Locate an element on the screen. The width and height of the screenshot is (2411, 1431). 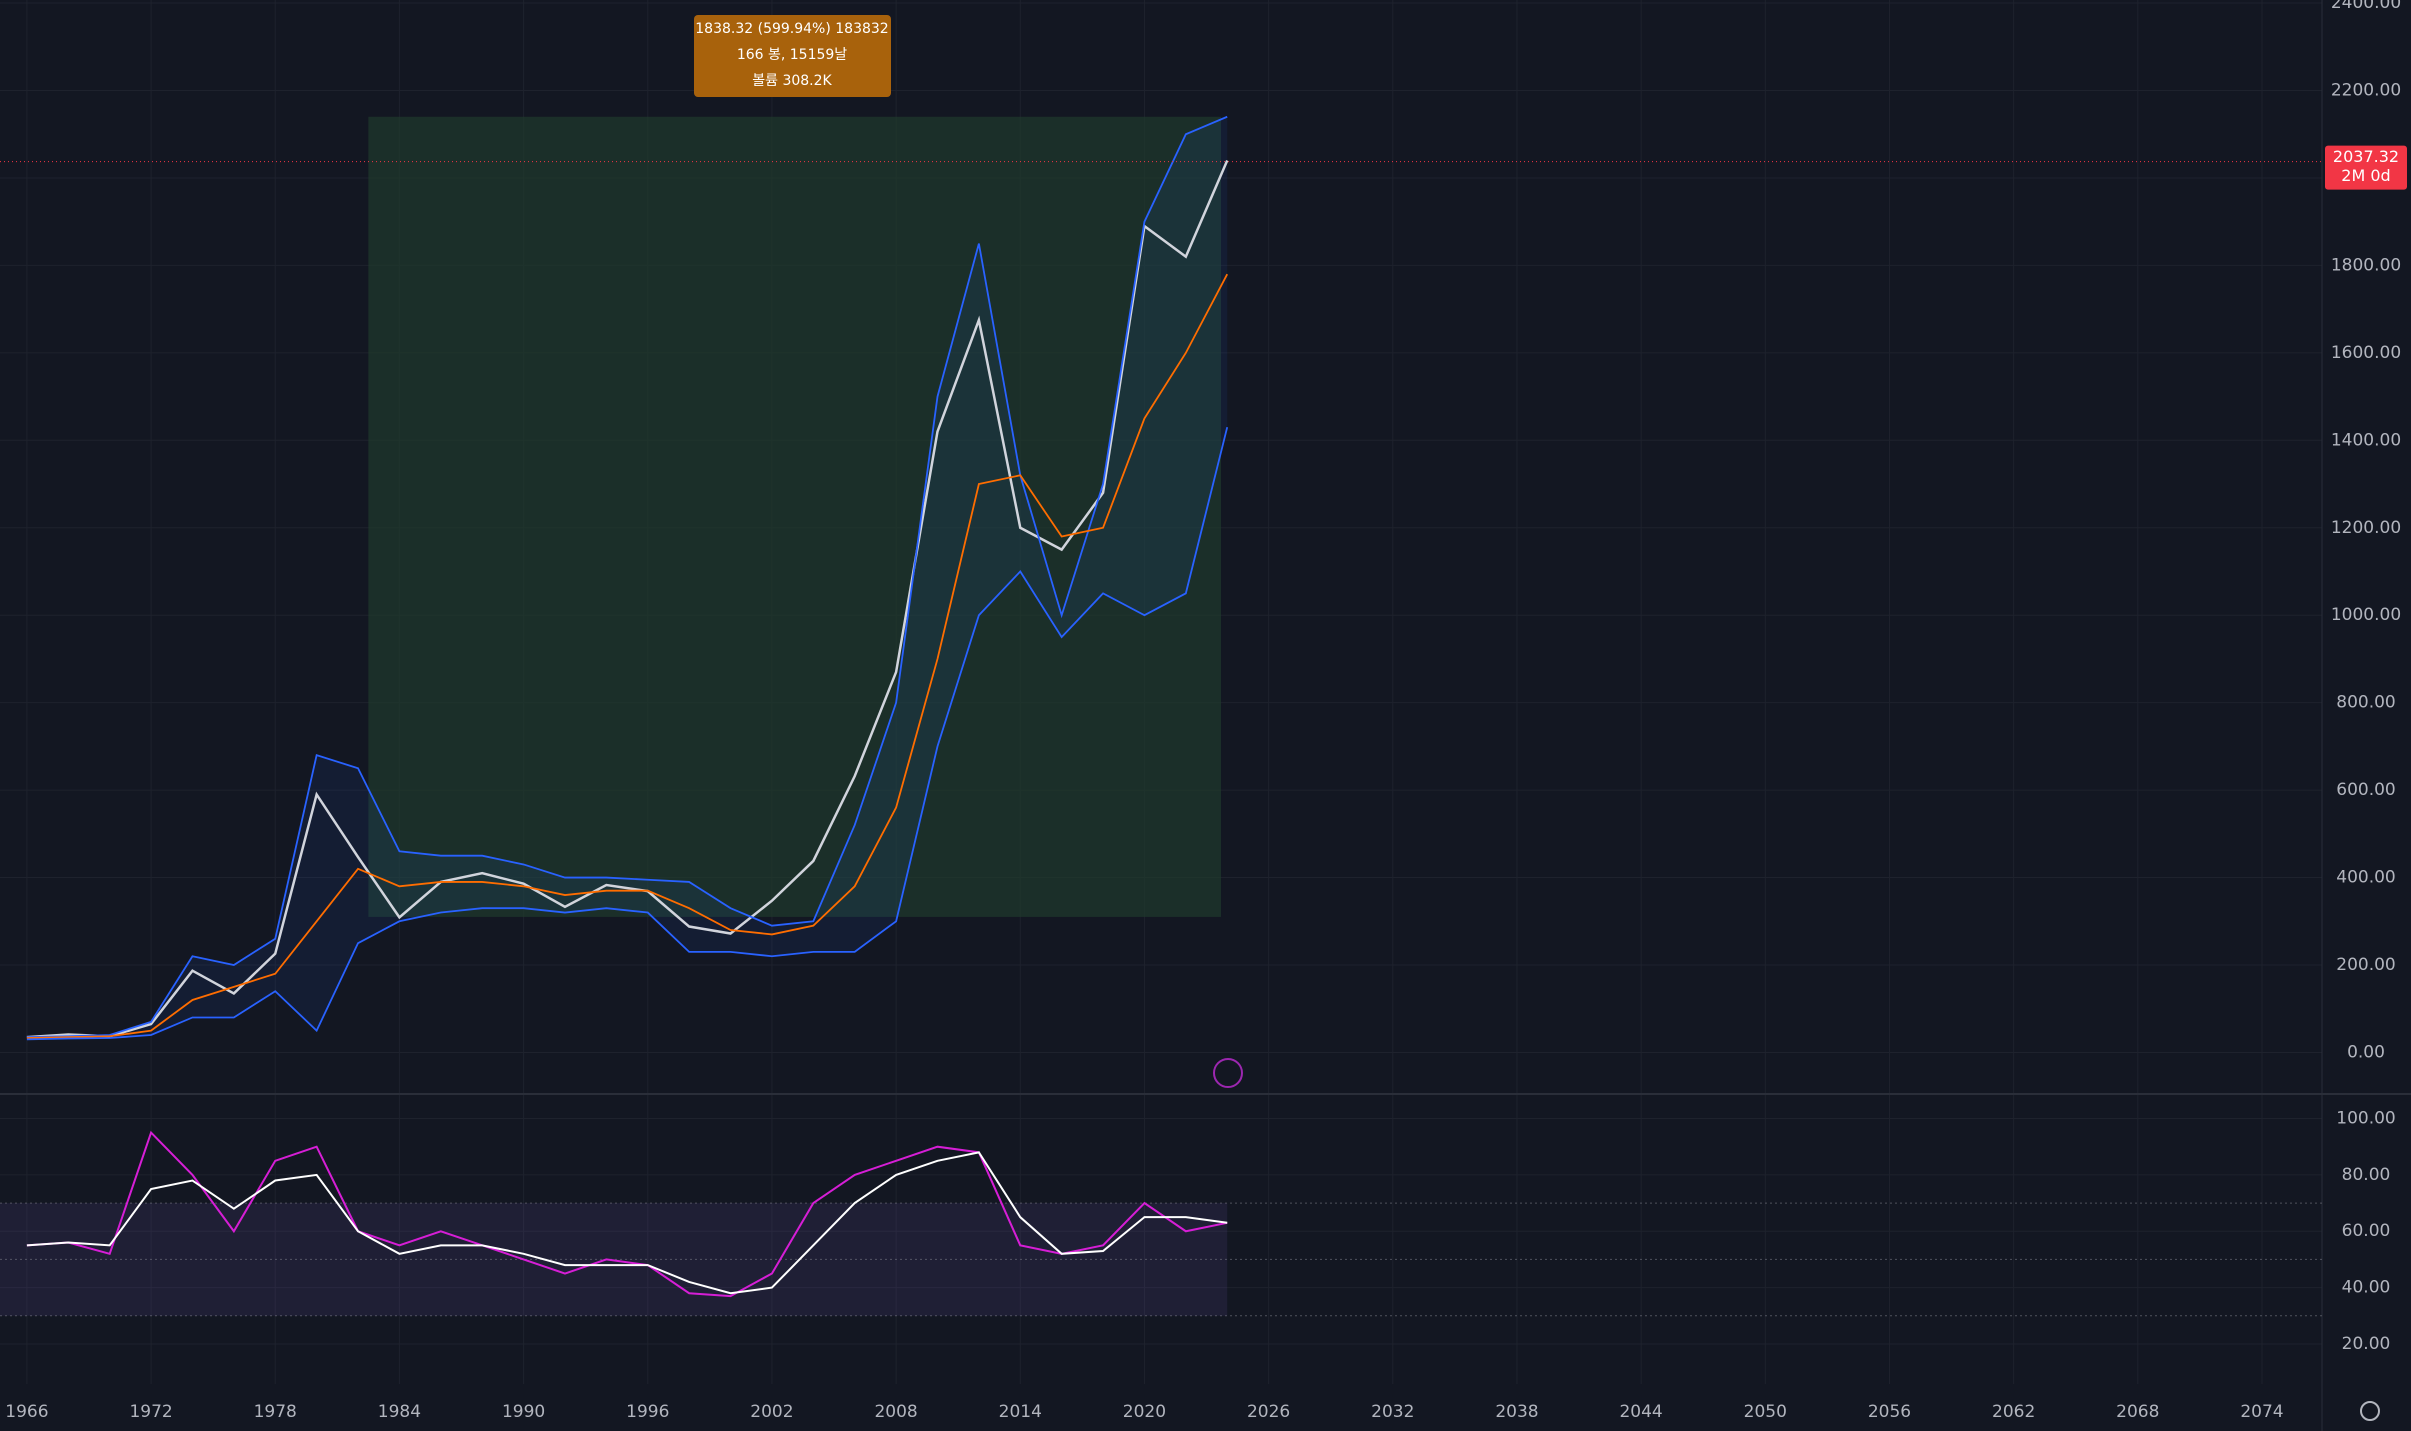
x-tick-label: 2008 is located at coordinates (895, 1412).